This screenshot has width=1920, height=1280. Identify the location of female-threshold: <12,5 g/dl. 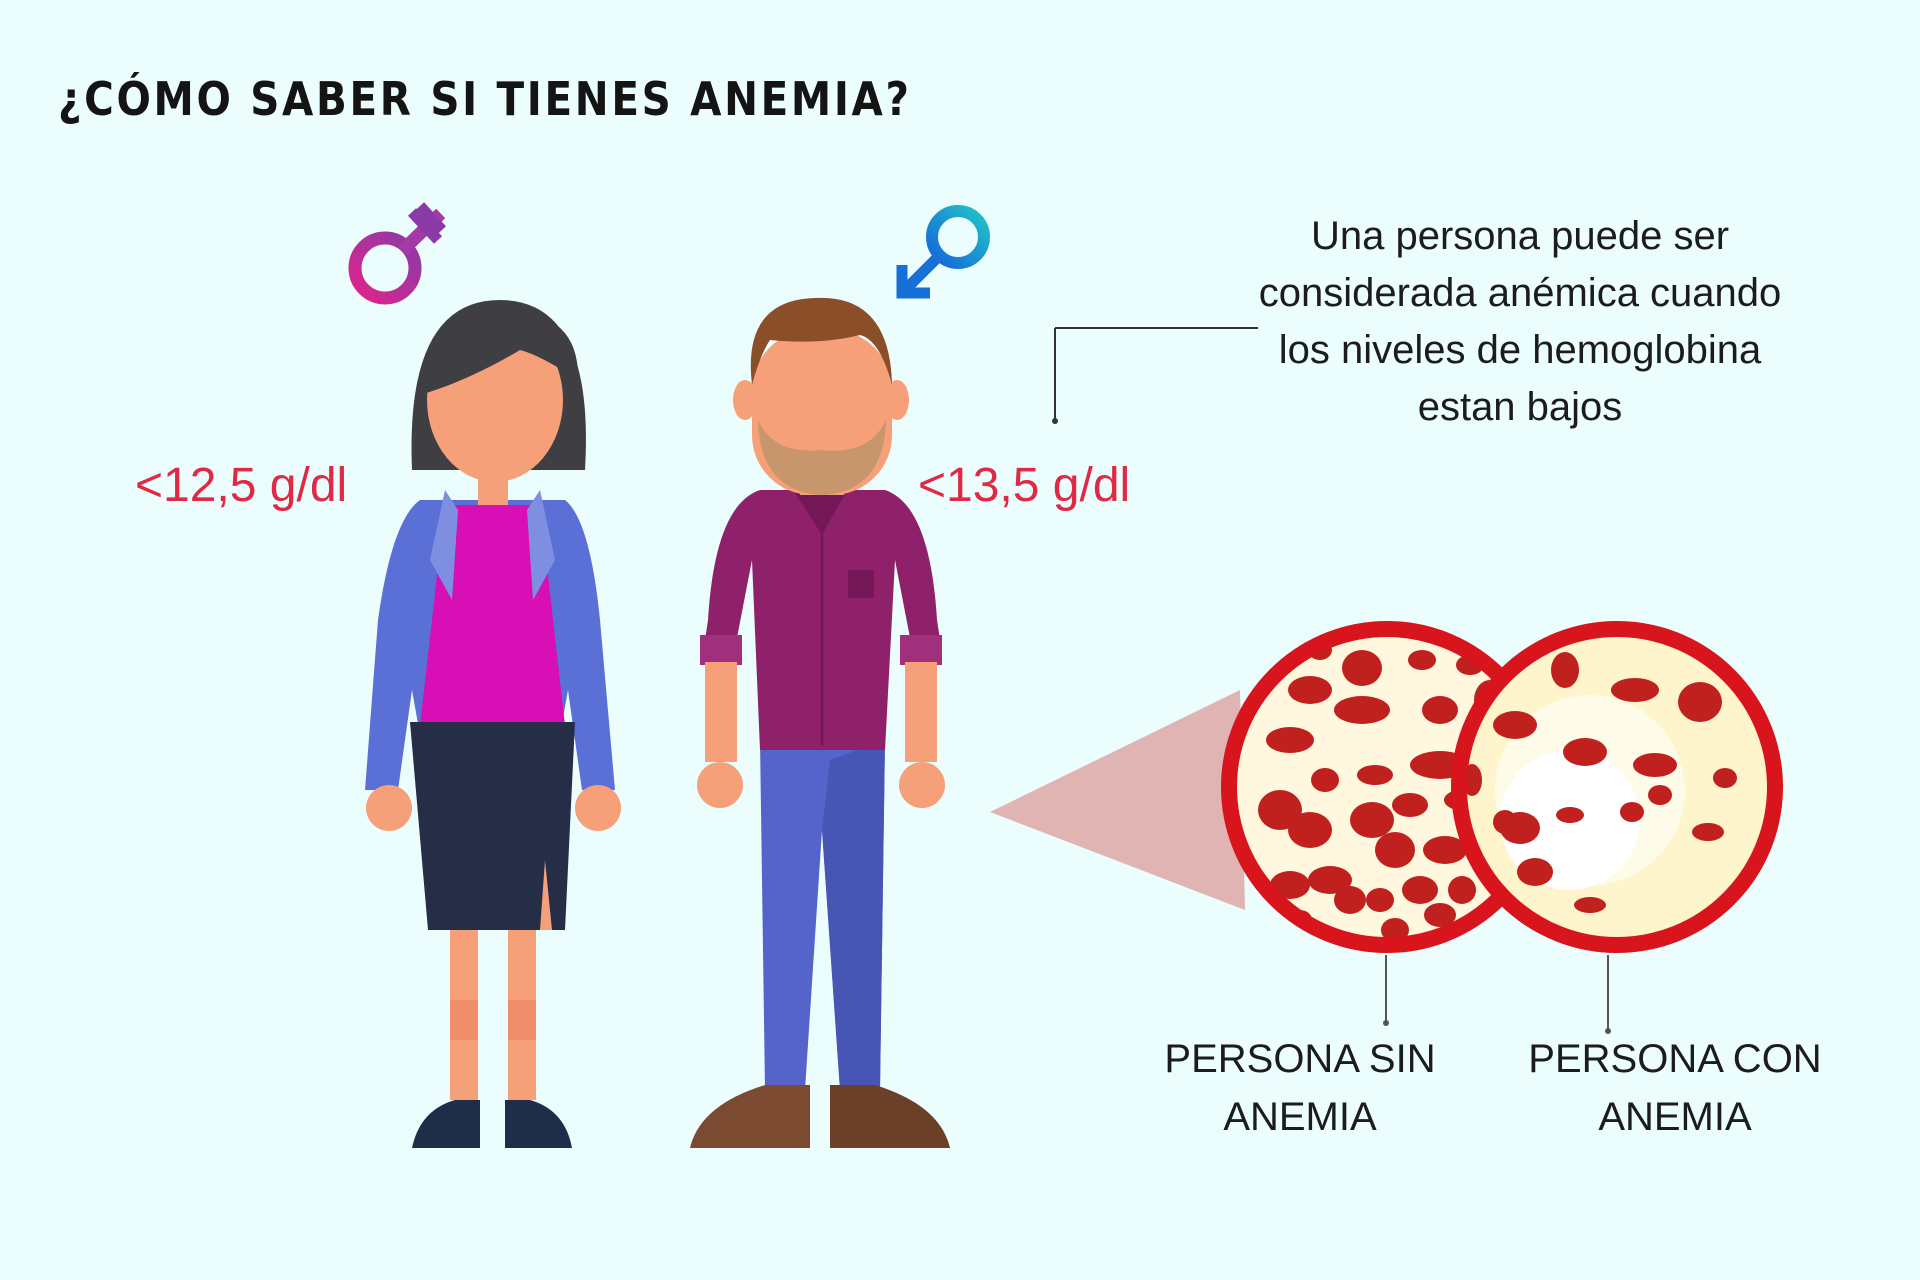
(241, 485).